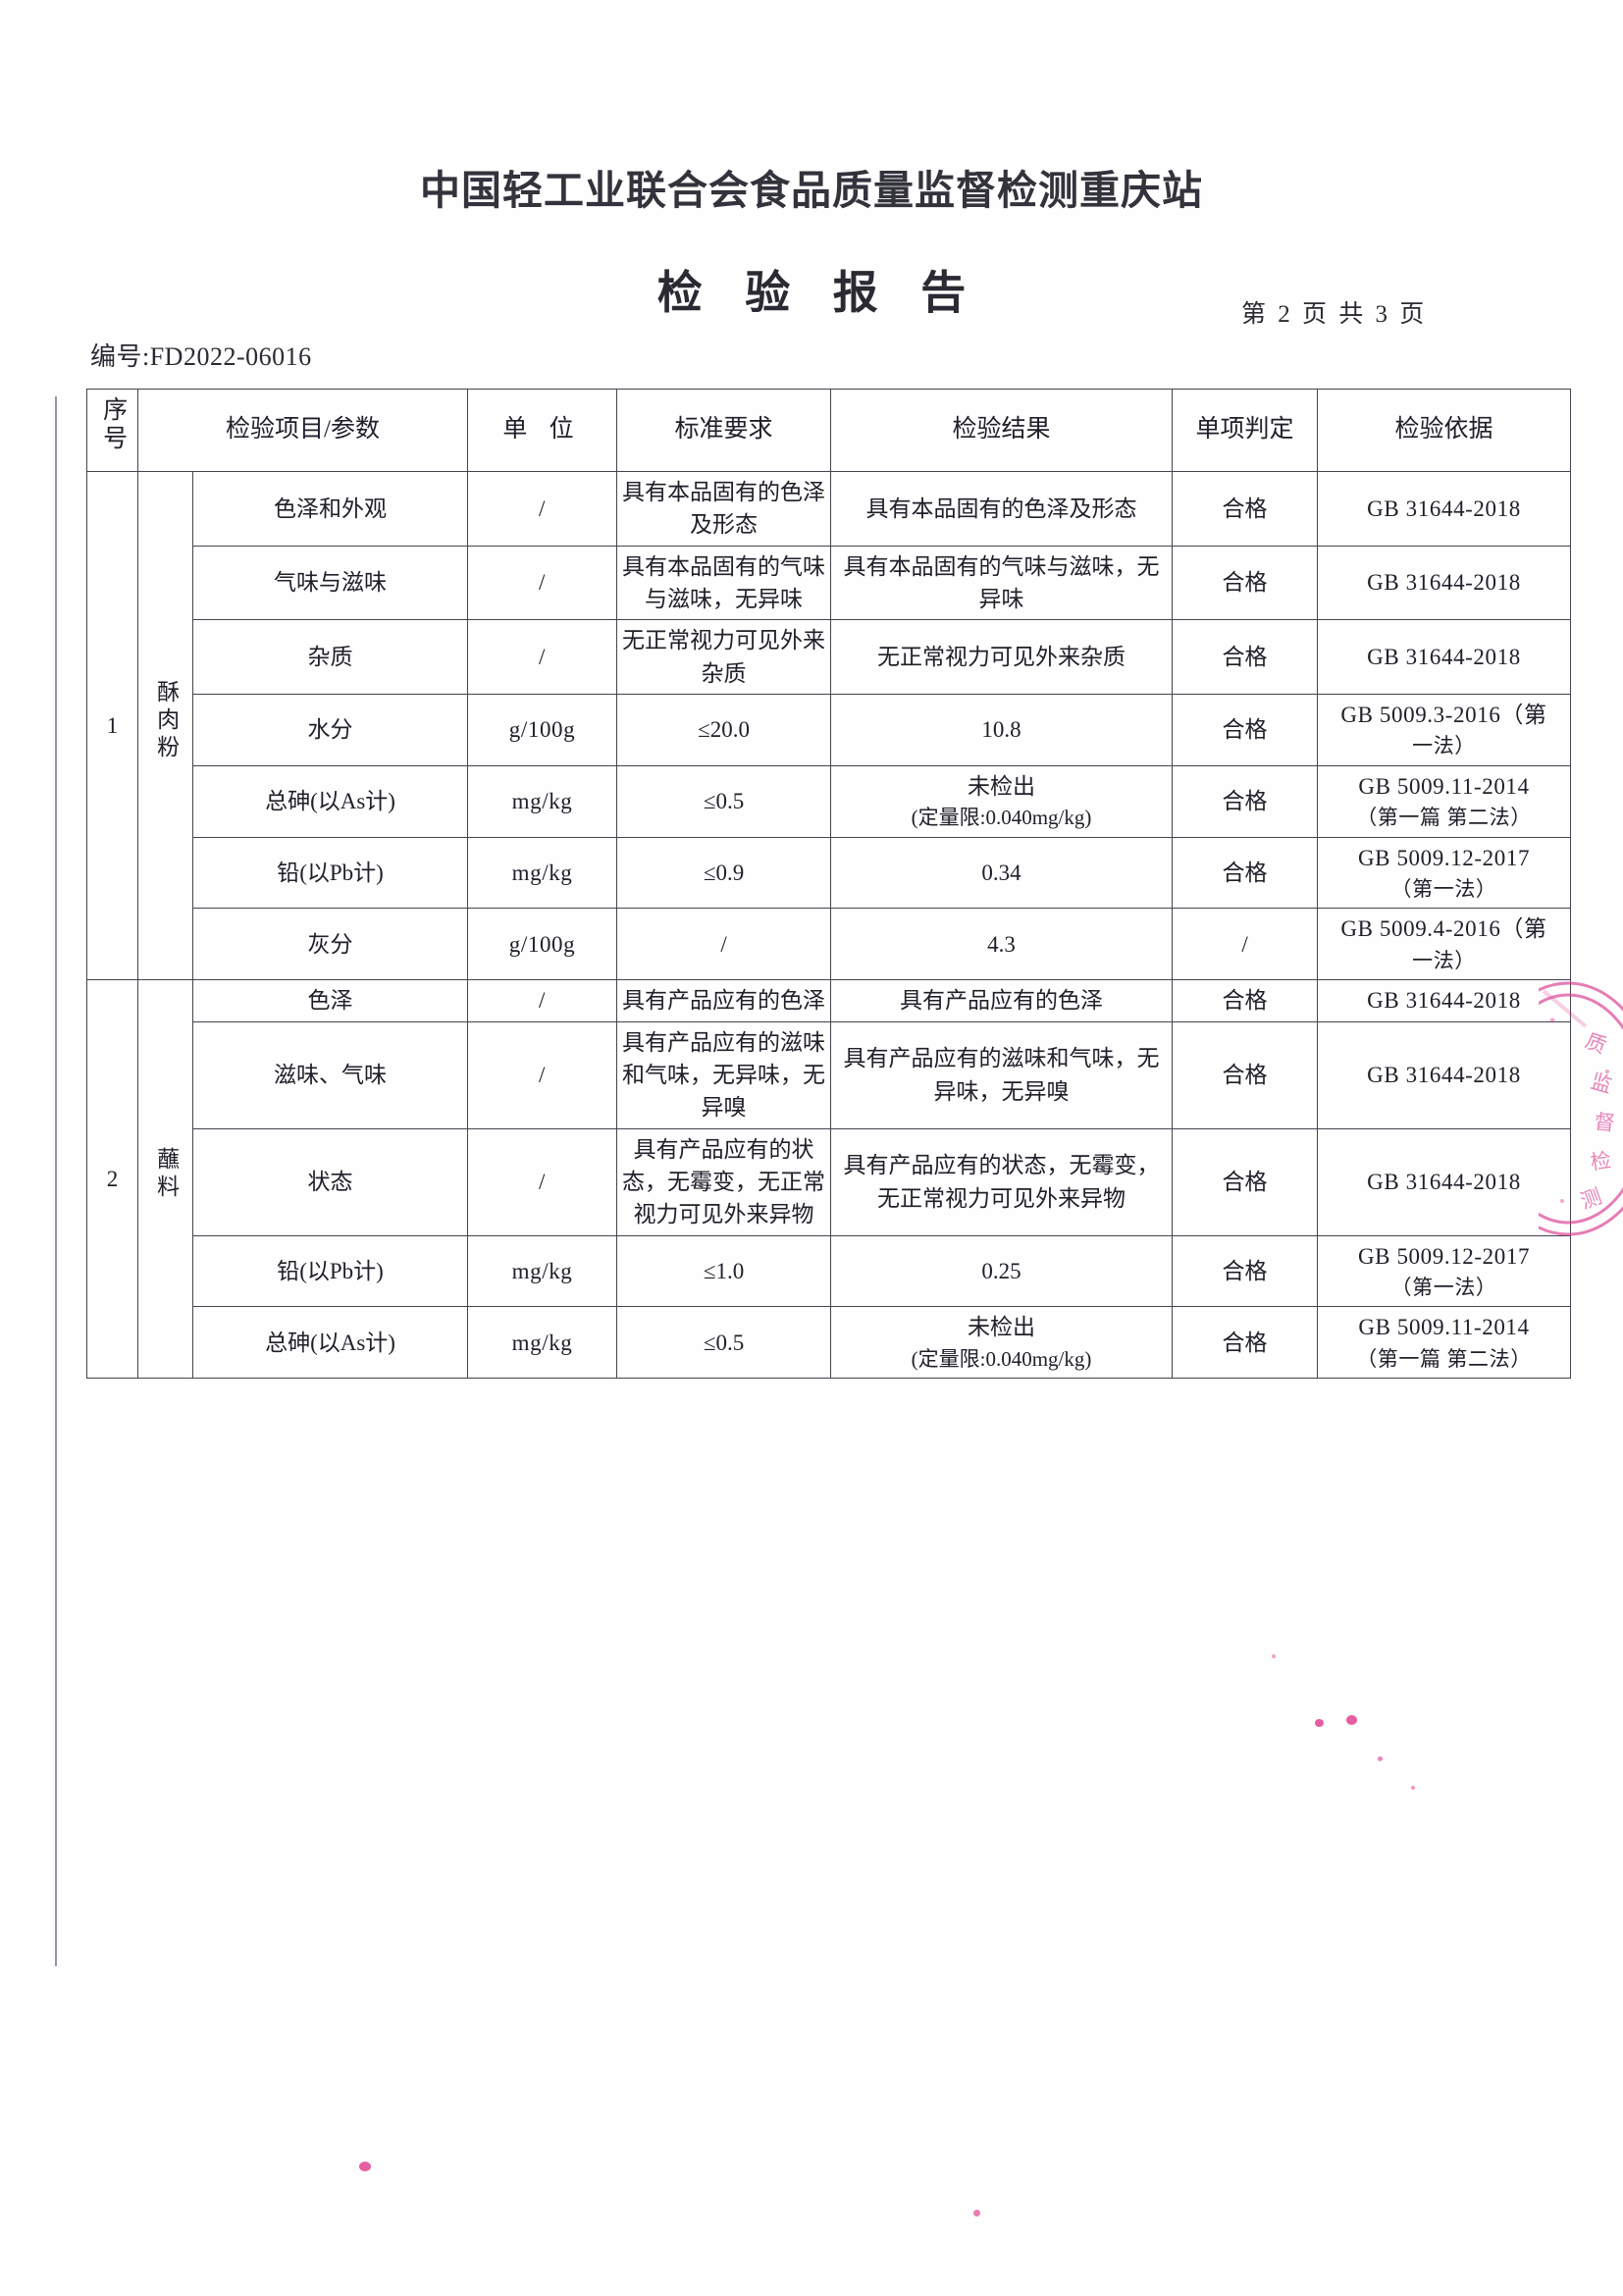 Image resolution: width=1623 pixels, height=2296 pixels. What do you see at coordinates (113, 424) in the screenshot?
I see `column-header-seq-label: 序号` at bounding box center [113, 424].